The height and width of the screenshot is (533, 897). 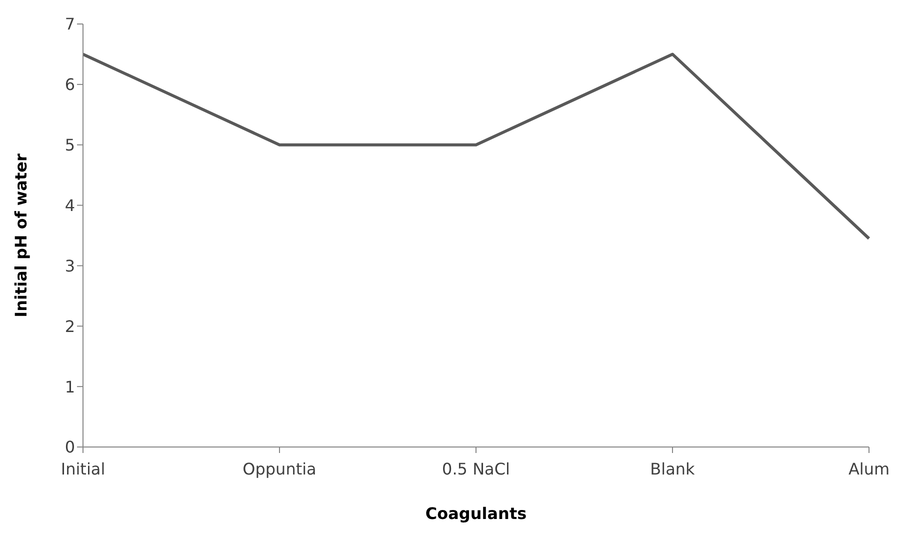 What do you see at coordinates (69, 386) in the screenshot?
I see `y-tick-label: 1` at bounding box center [69, 386].